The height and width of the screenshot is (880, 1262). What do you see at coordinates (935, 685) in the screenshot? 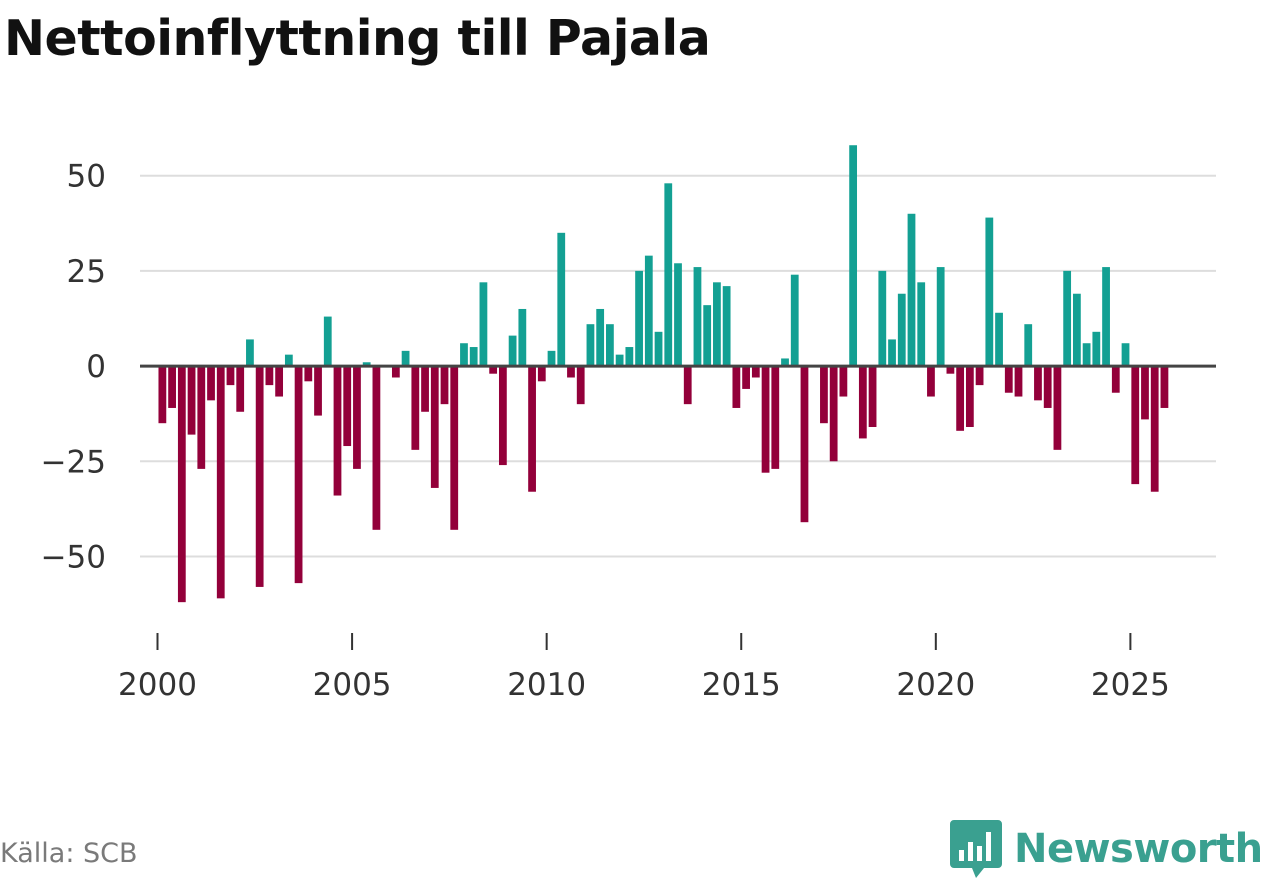
I see `x-tick-label: 2020` at bounding box center [935, 685].